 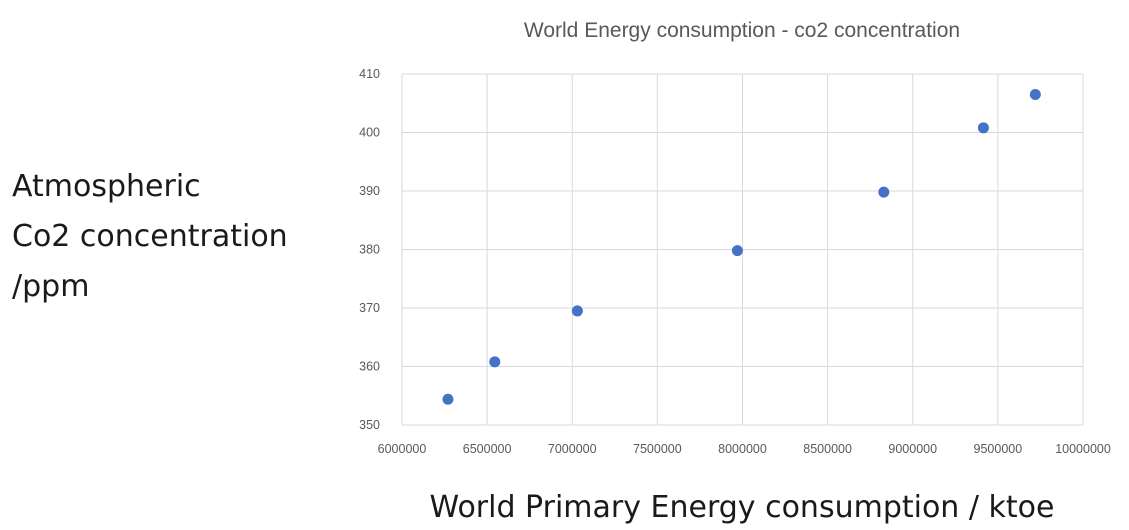 I want to click on y-tick-label: 360, so click(x=369, y=367).